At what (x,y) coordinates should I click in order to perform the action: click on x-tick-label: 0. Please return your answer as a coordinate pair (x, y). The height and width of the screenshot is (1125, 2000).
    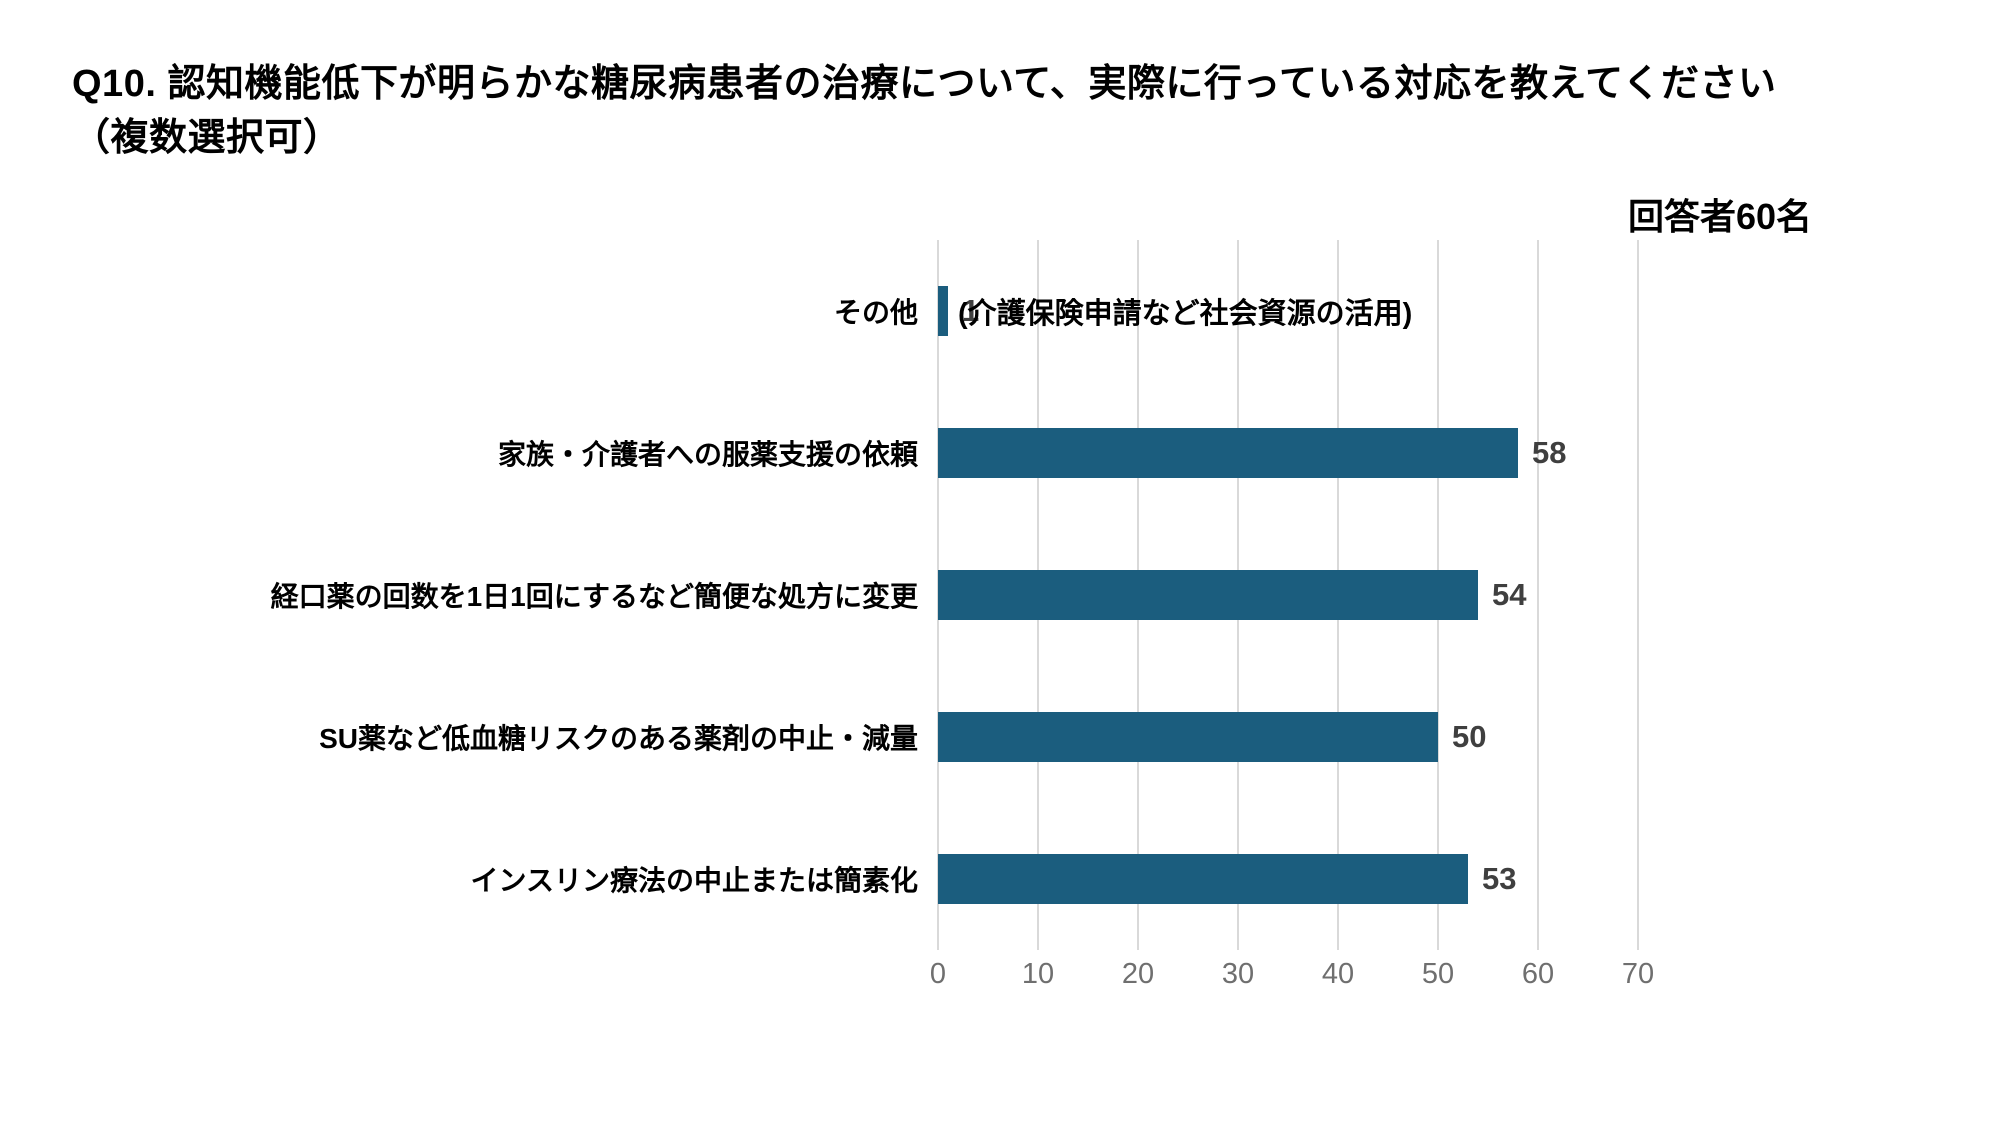
    Looking at the image, I should click on (938, 974).